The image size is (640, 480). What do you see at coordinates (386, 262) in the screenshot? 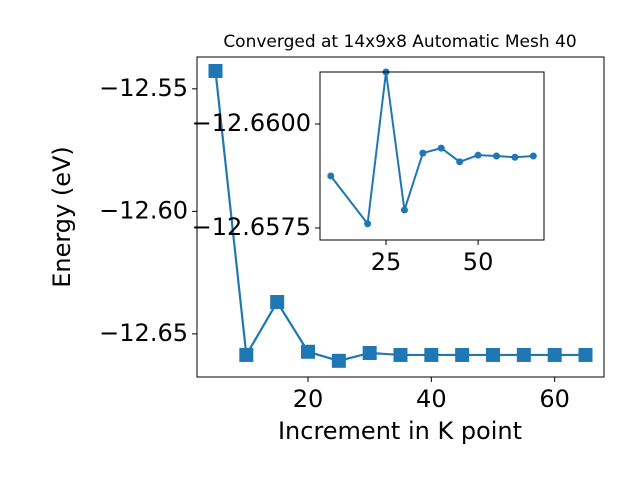
I see `x-tick-label: 25` at bounding box center [386, 262].